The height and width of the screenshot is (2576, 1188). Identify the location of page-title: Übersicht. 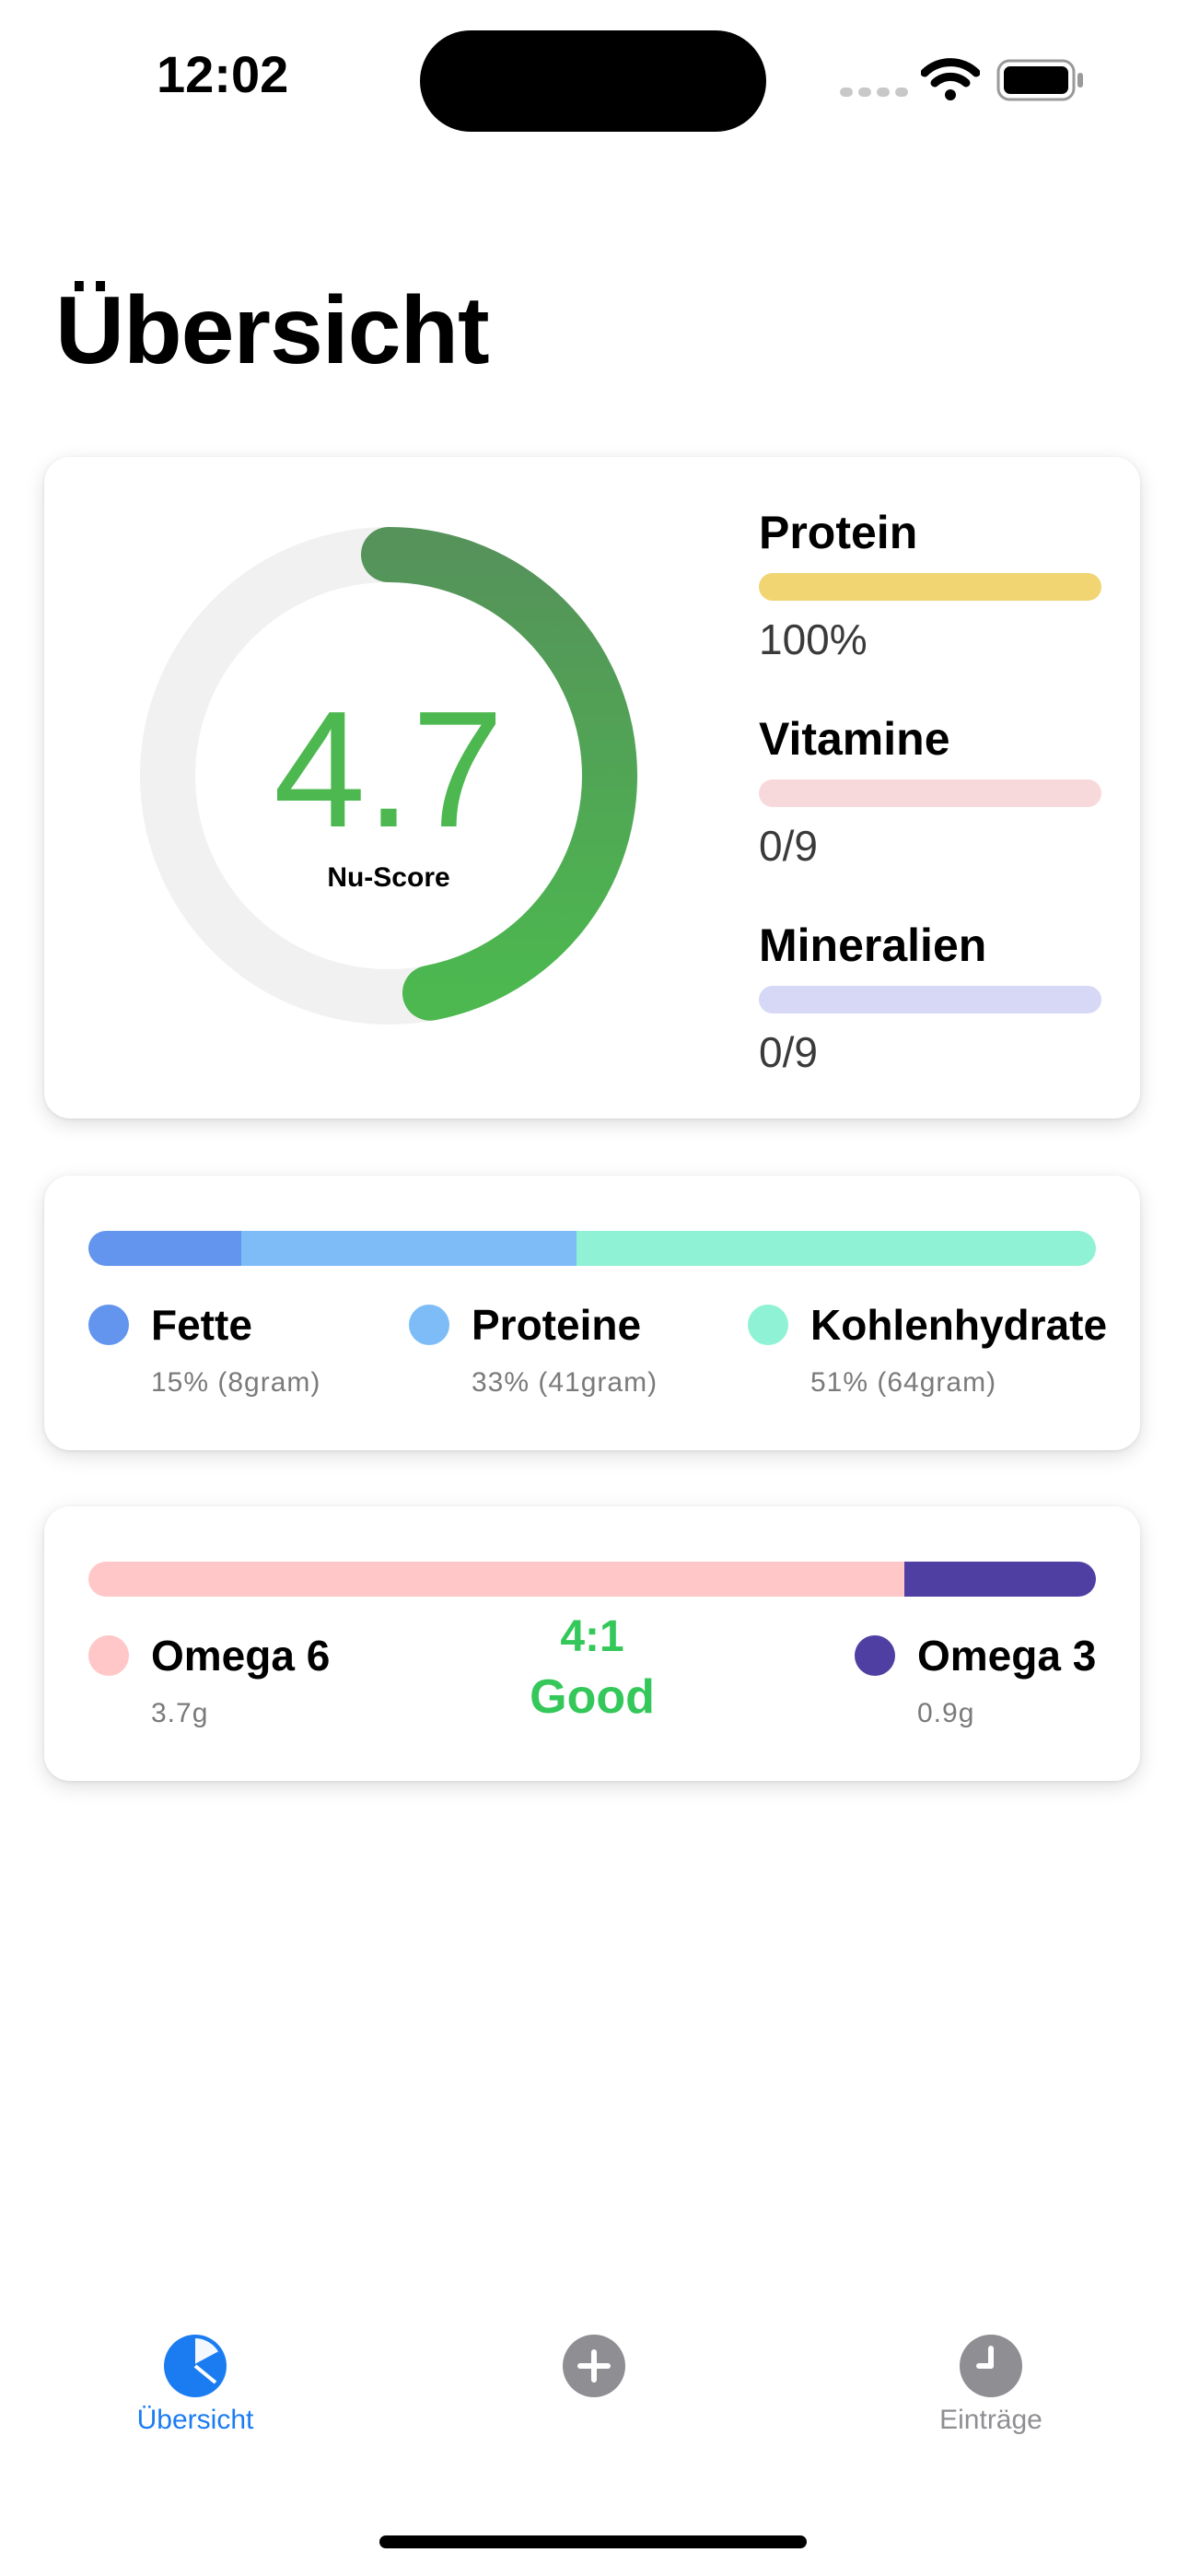
(272, 331).